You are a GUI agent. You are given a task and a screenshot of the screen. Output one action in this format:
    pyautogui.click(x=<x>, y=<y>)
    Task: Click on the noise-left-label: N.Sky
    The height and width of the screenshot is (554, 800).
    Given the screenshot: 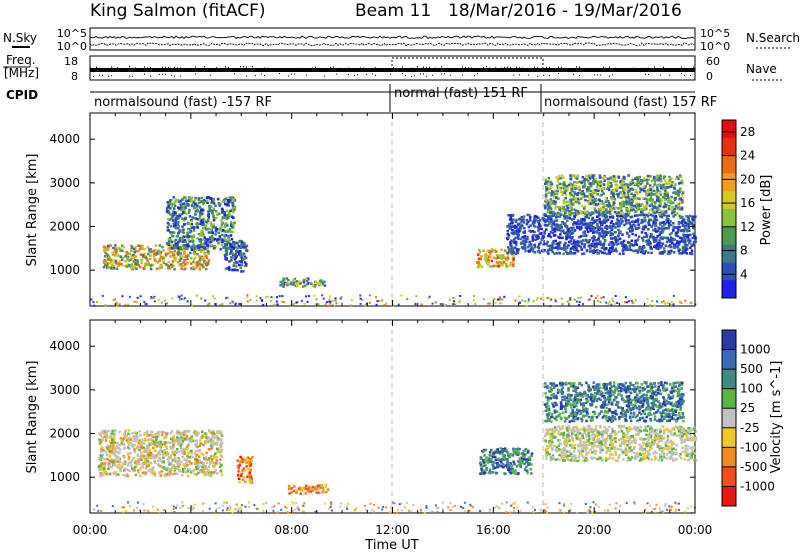 What is the action you would take?
    pyautogui.click(x=20, y=38)
    